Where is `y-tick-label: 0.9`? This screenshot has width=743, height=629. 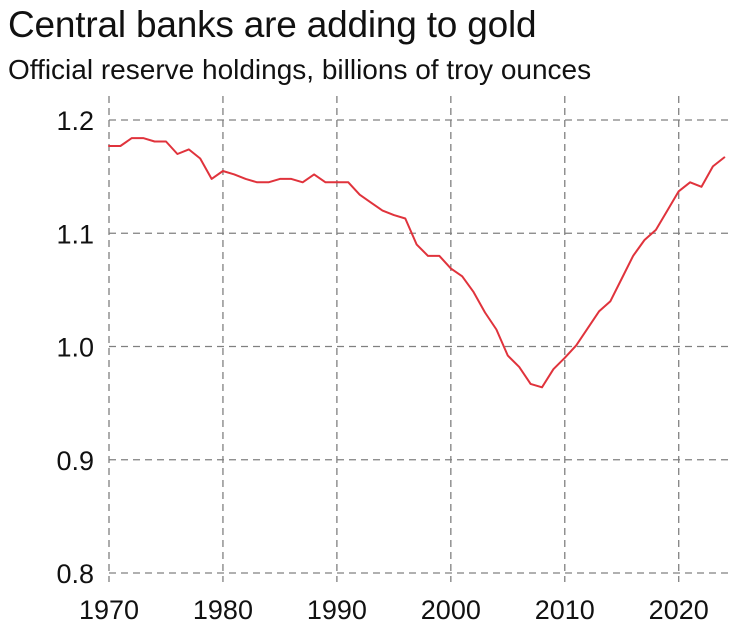 y-tick-label: 0.9 is located at coordinates (75, 461).